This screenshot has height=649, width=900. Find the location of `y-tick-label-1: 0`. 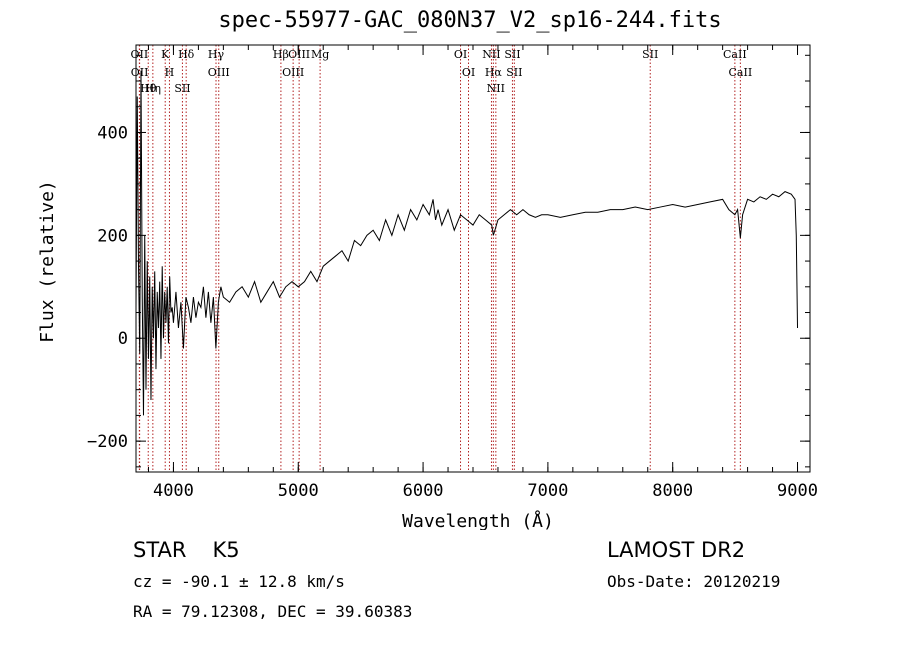

y-tick-label-1: 0 is located at coordinates (123, 339).